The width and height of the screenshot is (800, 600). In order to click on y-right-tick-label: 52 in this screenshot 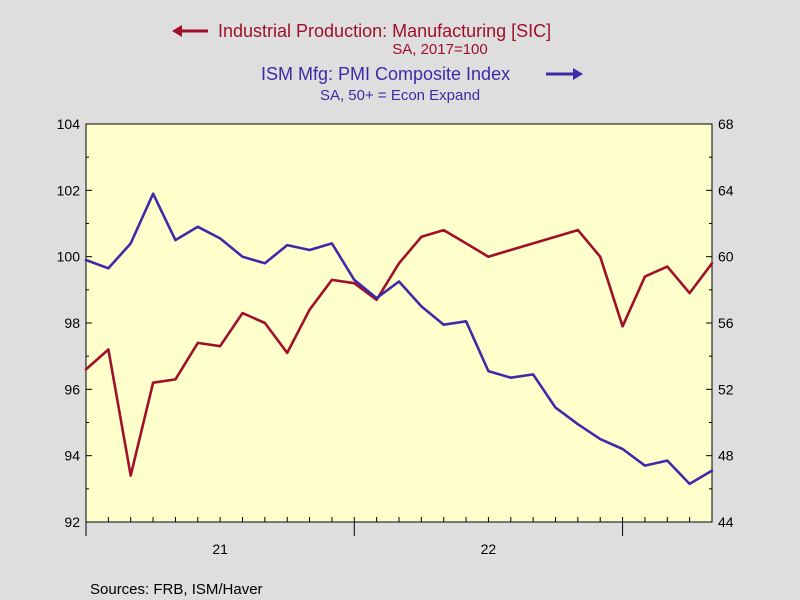, I will do `click(726, 389)`.